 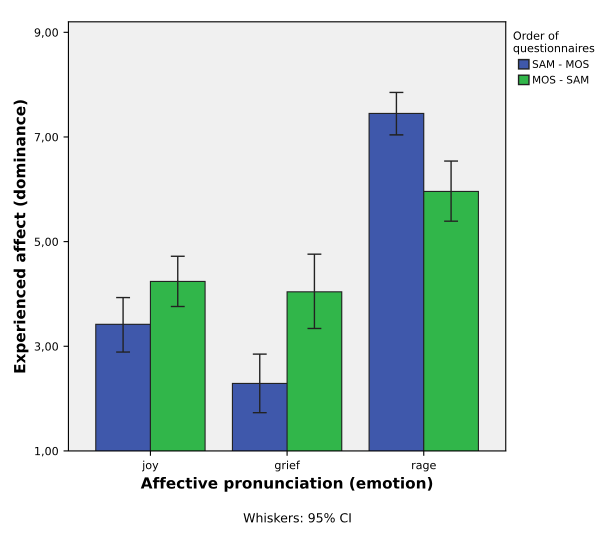 I want to click on y-axis-title: Experienced affect (dominance), so click(x=21, y=236).